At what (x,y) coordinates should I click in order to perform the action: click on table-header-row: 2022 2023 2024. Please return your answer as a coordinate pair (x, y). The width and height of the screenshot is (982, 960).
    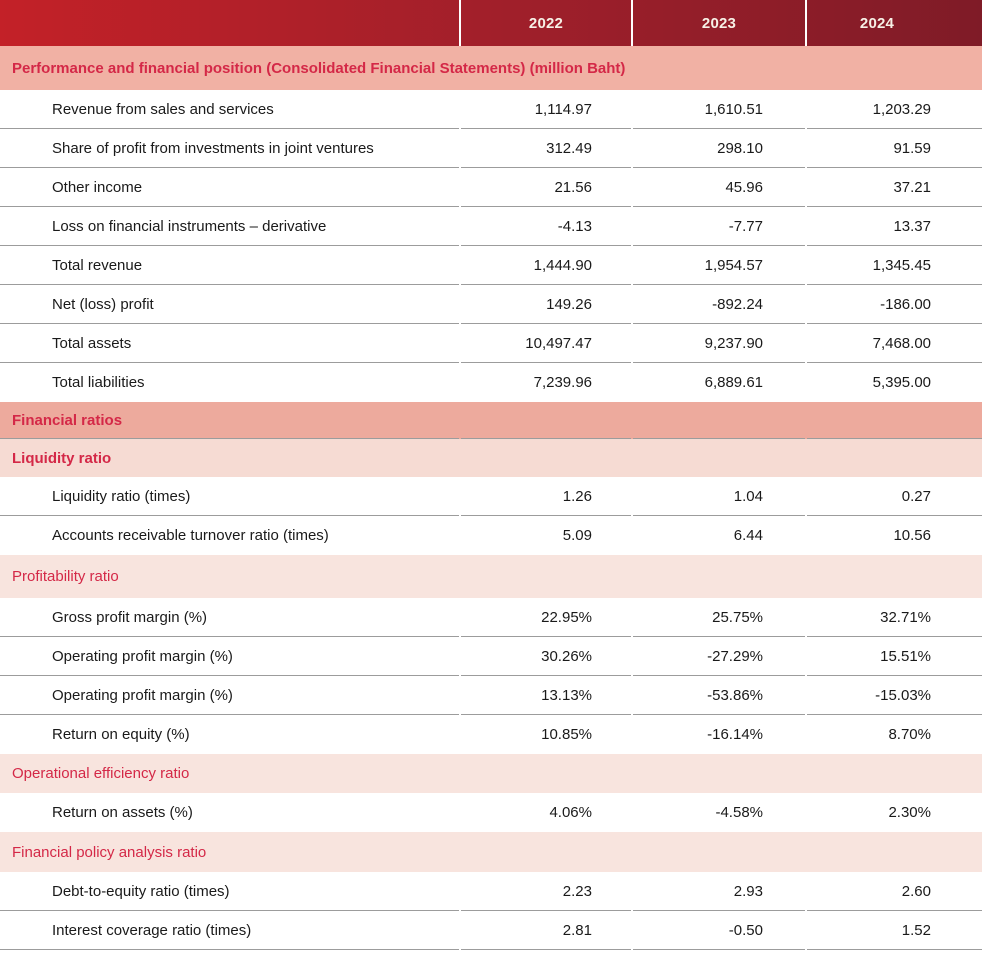
    Looking at the image, I should click on (491, 23).